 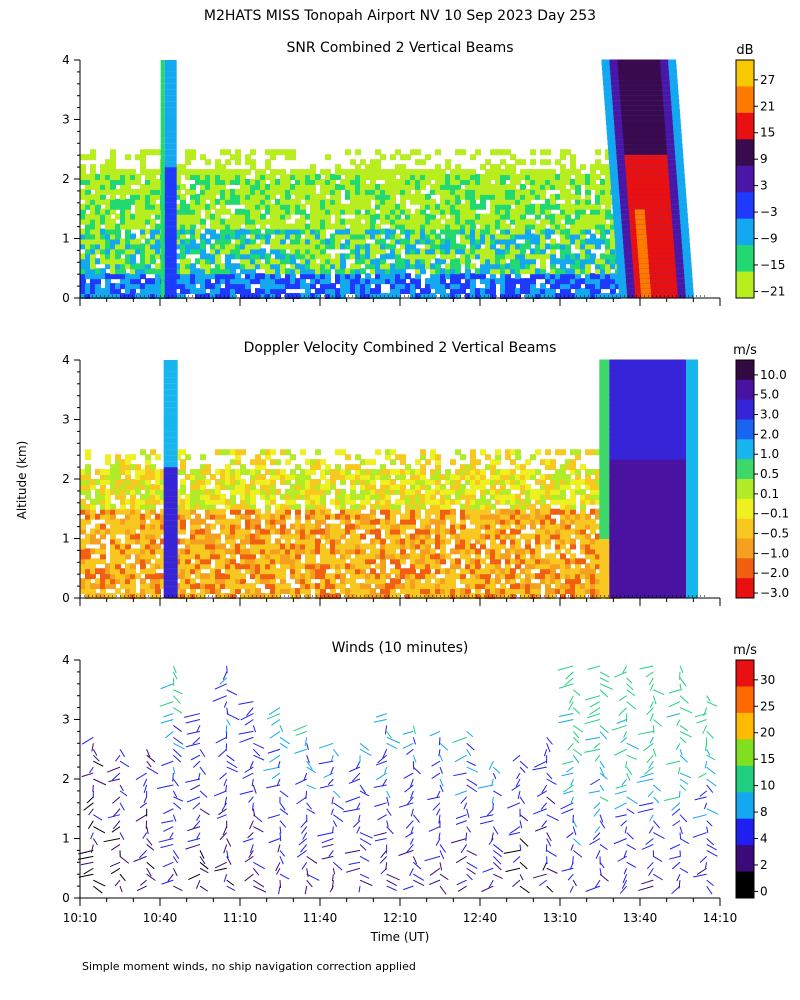 I want to click on snr-colorbar-bin, so click(x=745, y=285).